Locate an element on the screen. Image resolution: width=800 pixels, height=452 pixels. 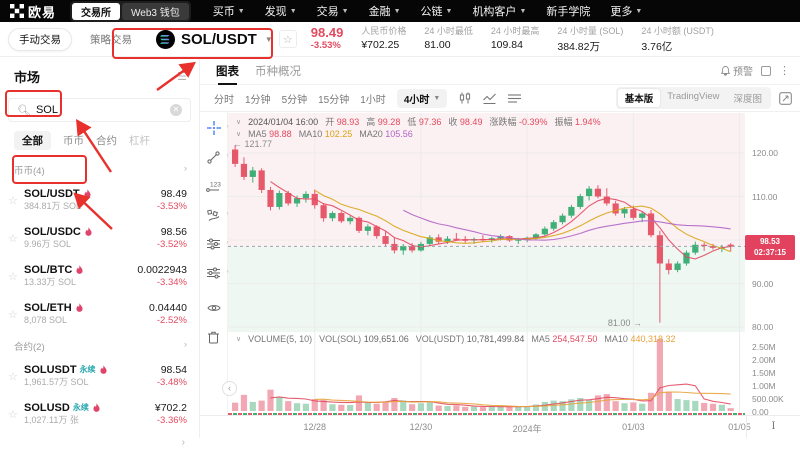
interval-15分钟: 15分钟 is located at coordinates (334, 100).